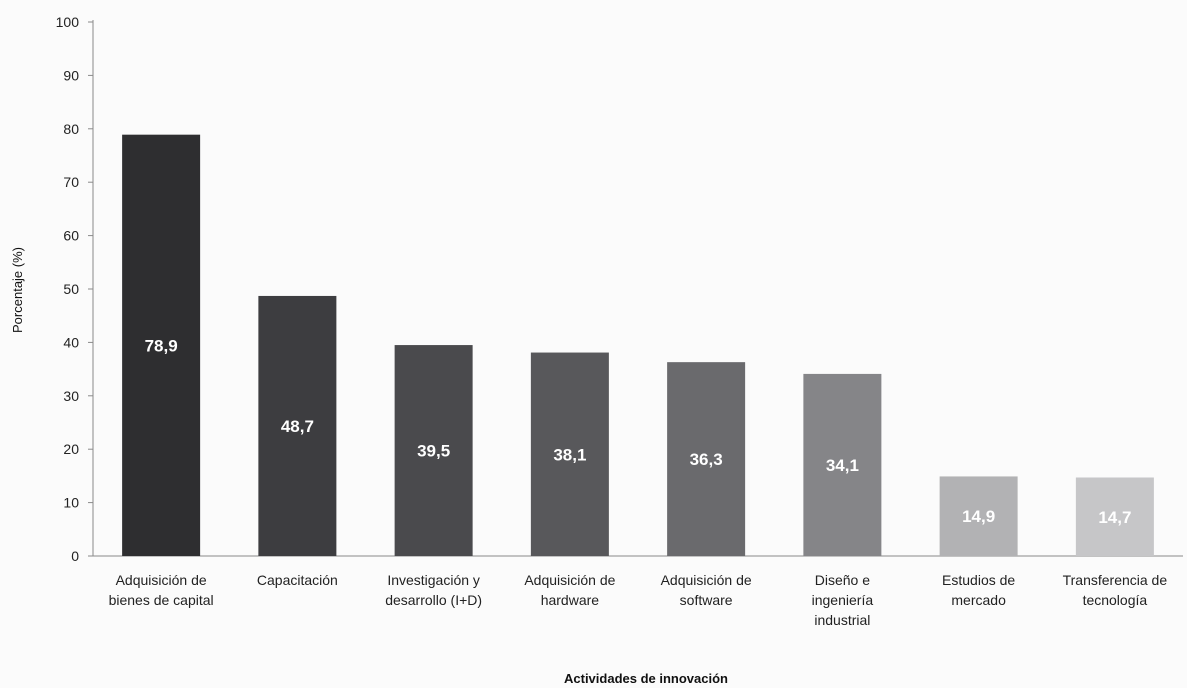 This screenshot has height=688, width=1187. I want to click on y-tick-label: 90, so click(71, 75).